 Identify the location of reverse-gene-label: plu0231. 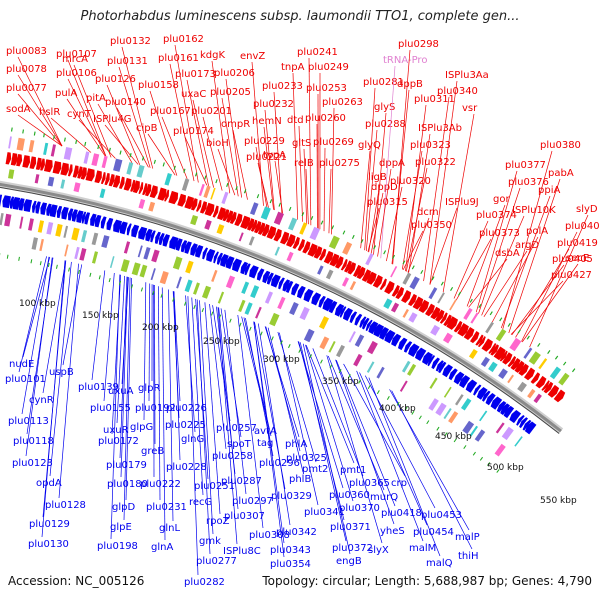
(166, 507).